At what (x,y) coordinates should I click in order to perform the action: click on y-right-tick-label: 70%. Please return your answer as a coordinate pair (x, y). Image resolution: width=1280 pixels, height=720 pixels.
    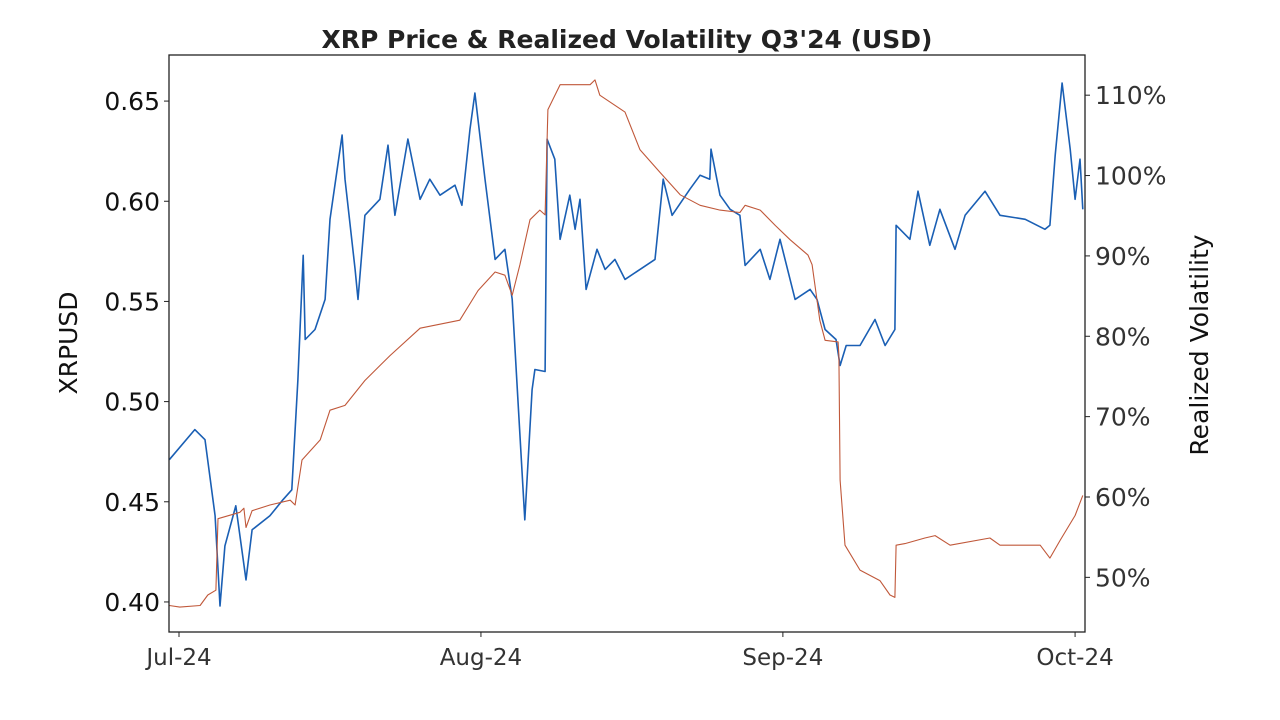
    Looking at the image, I should click on (1123, 417).